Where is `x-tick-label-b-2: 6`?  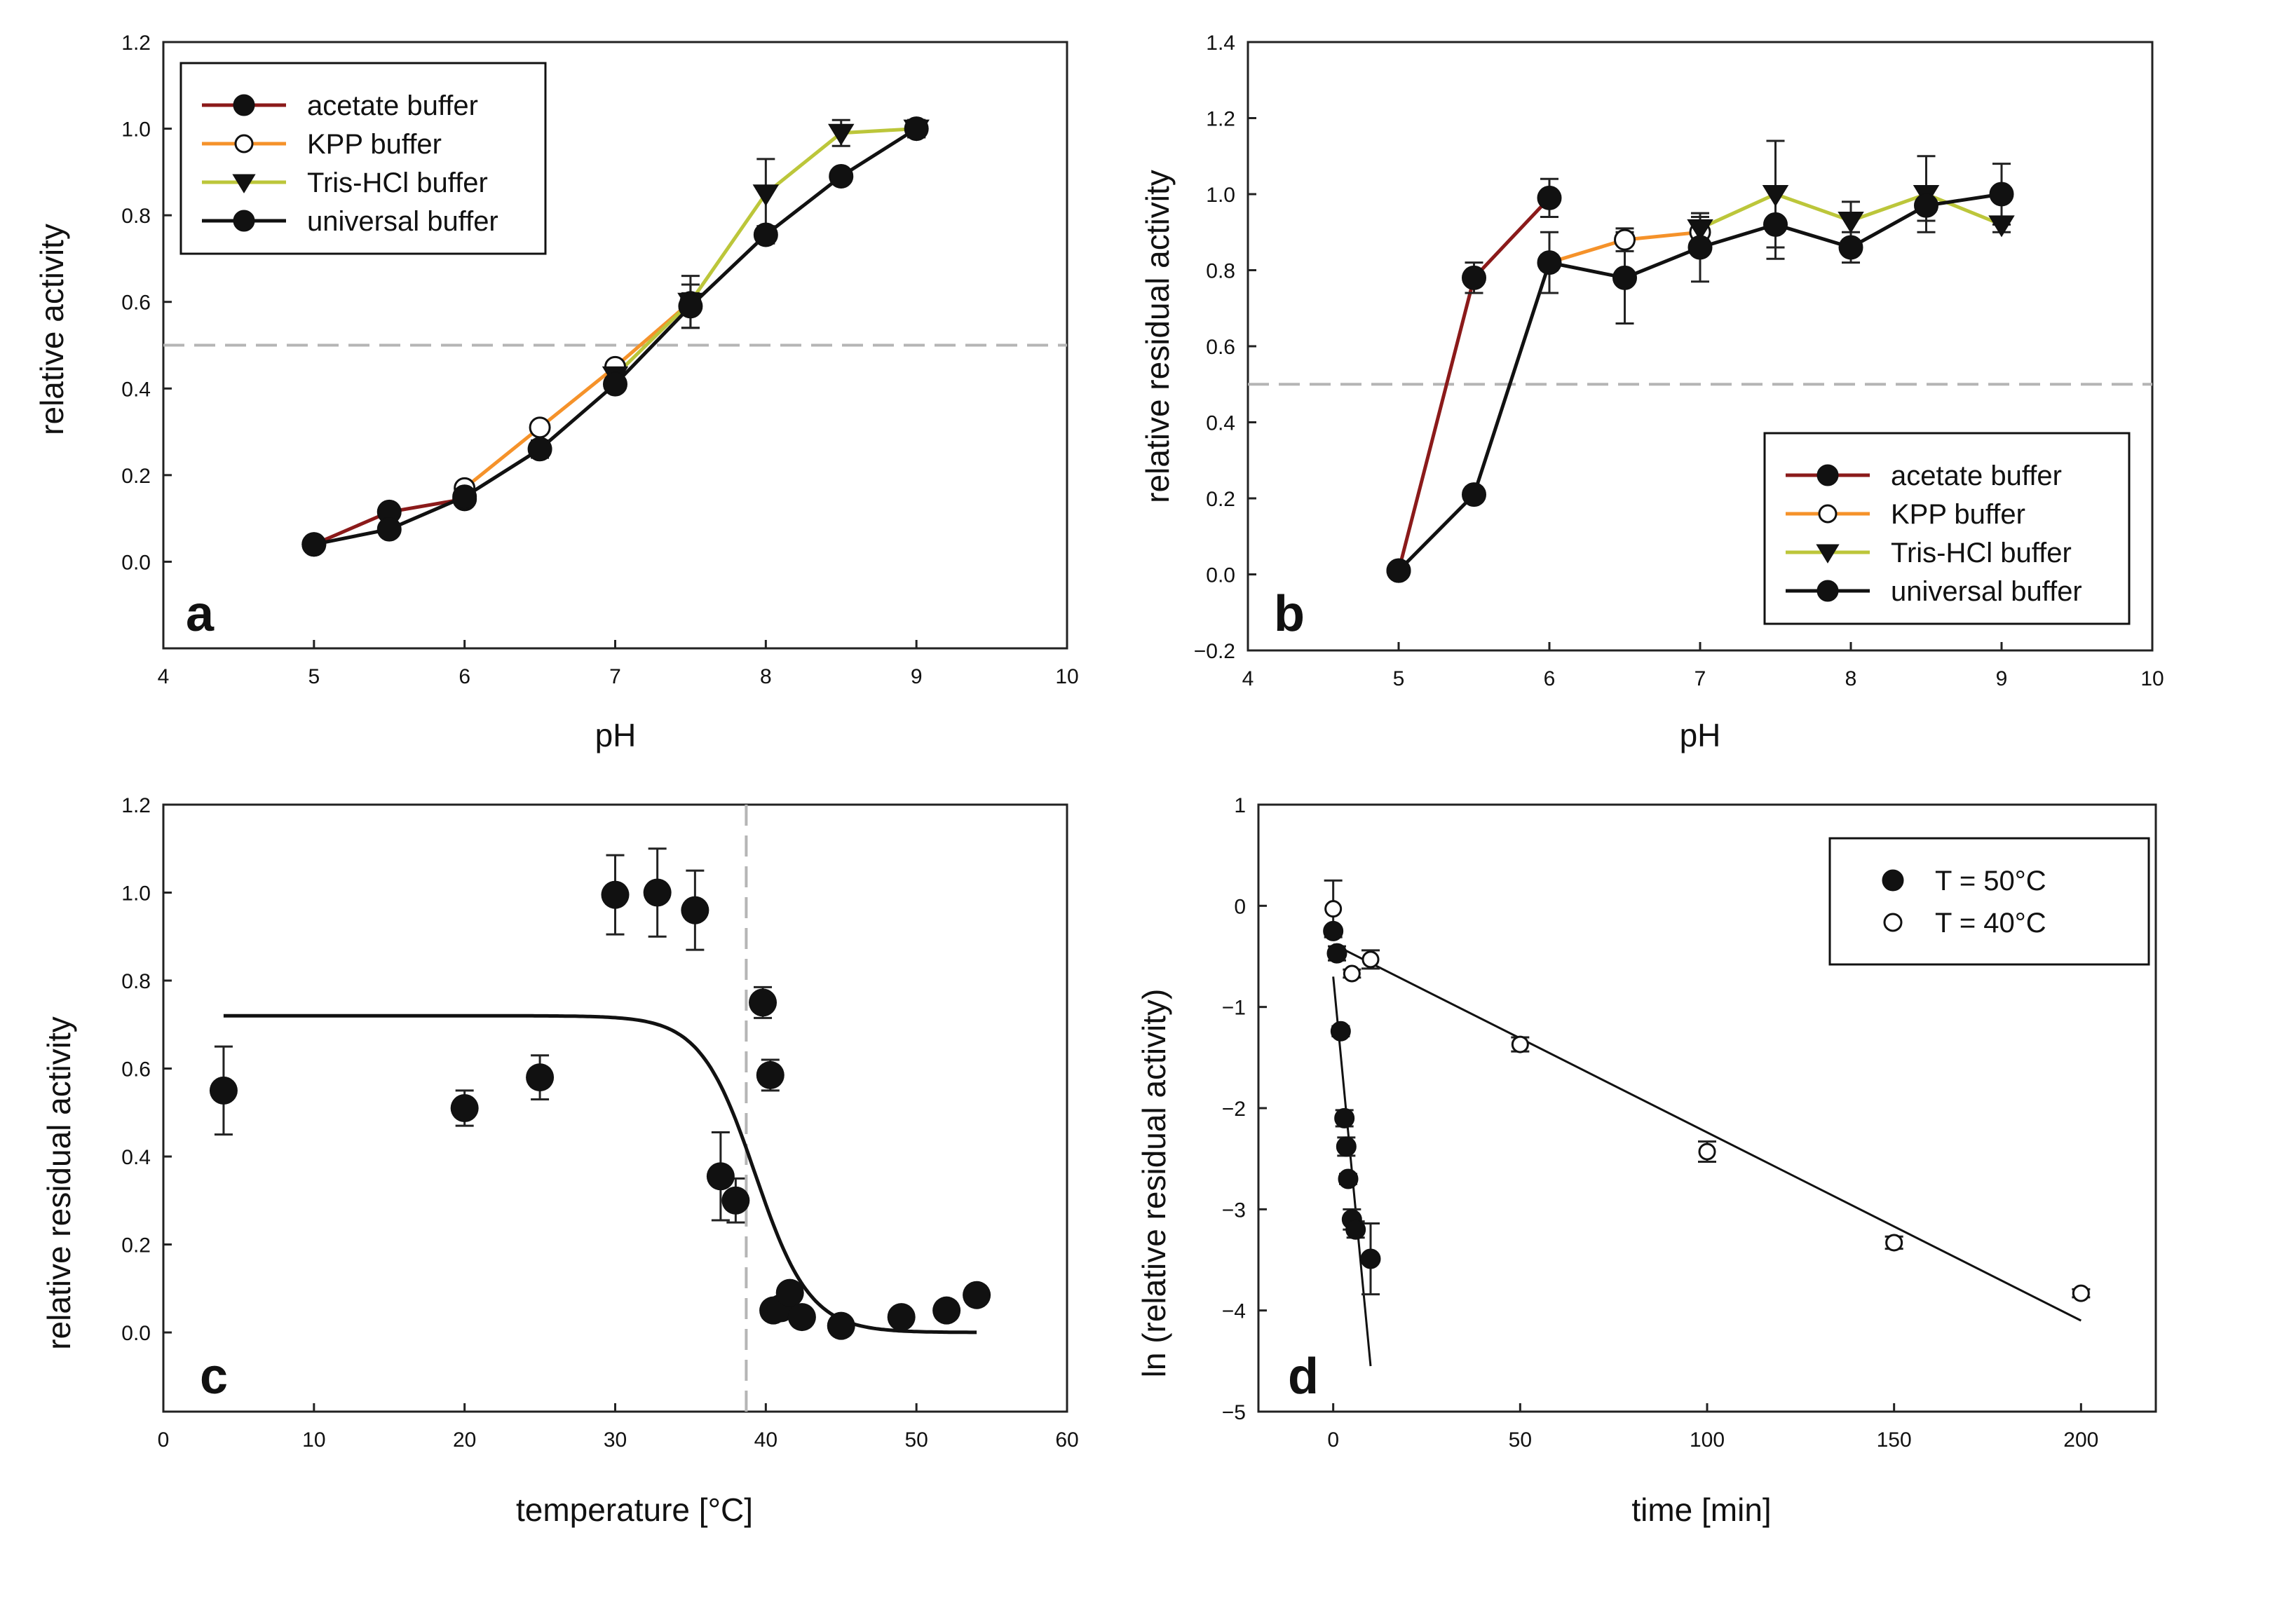 x-tick-label-b-2: 6 is located at coordinates (1550, 678).